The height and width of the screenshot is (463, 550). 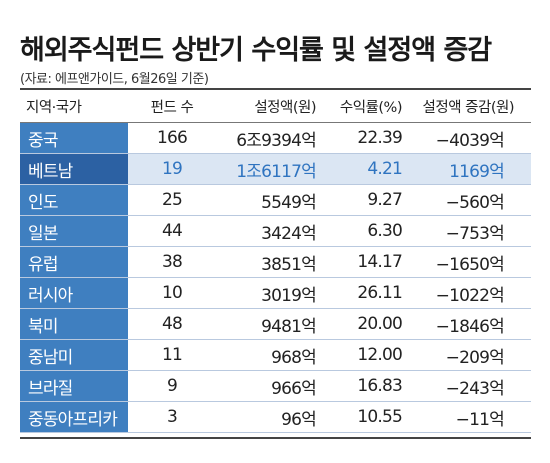 I want to click on region-cell: 중동아프리카, so click(x=74, y=417).